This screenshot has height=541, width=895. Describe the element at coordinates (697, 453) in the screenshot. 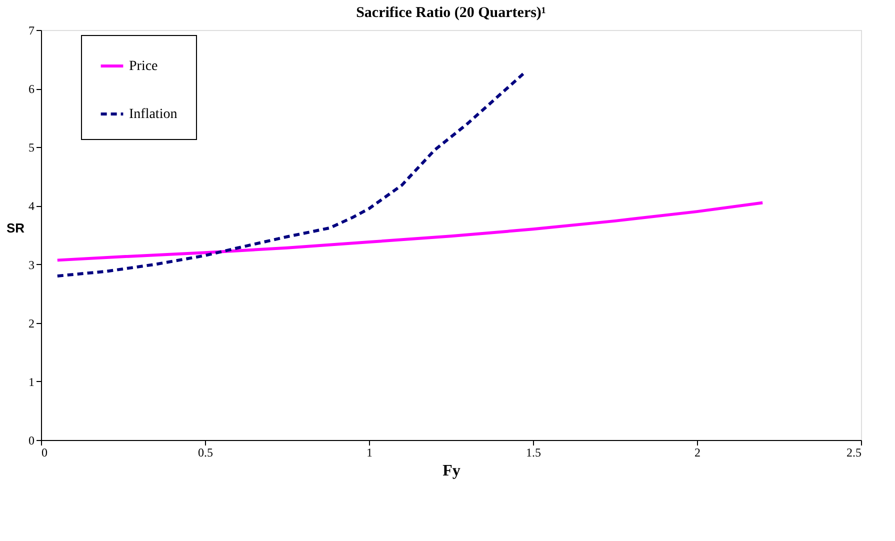

I see `x-tick-label: 2` at that location.